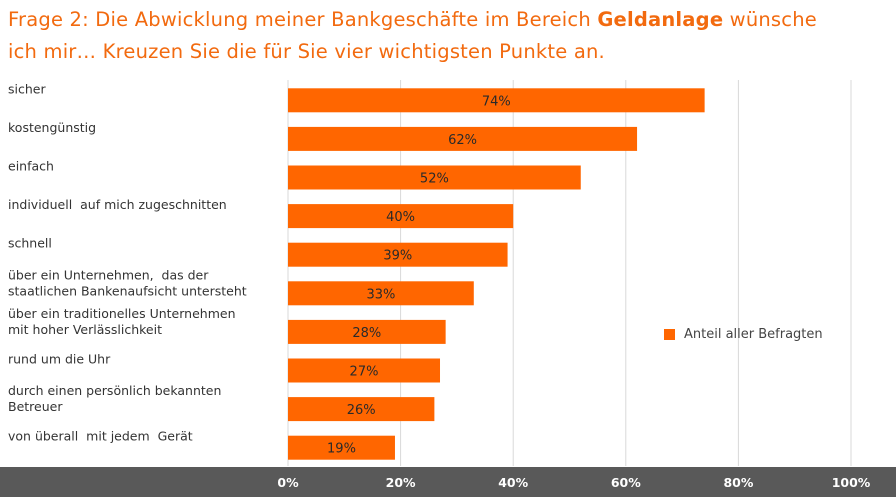  I want to click on bar-value-label: 39%, so click(397, 256).